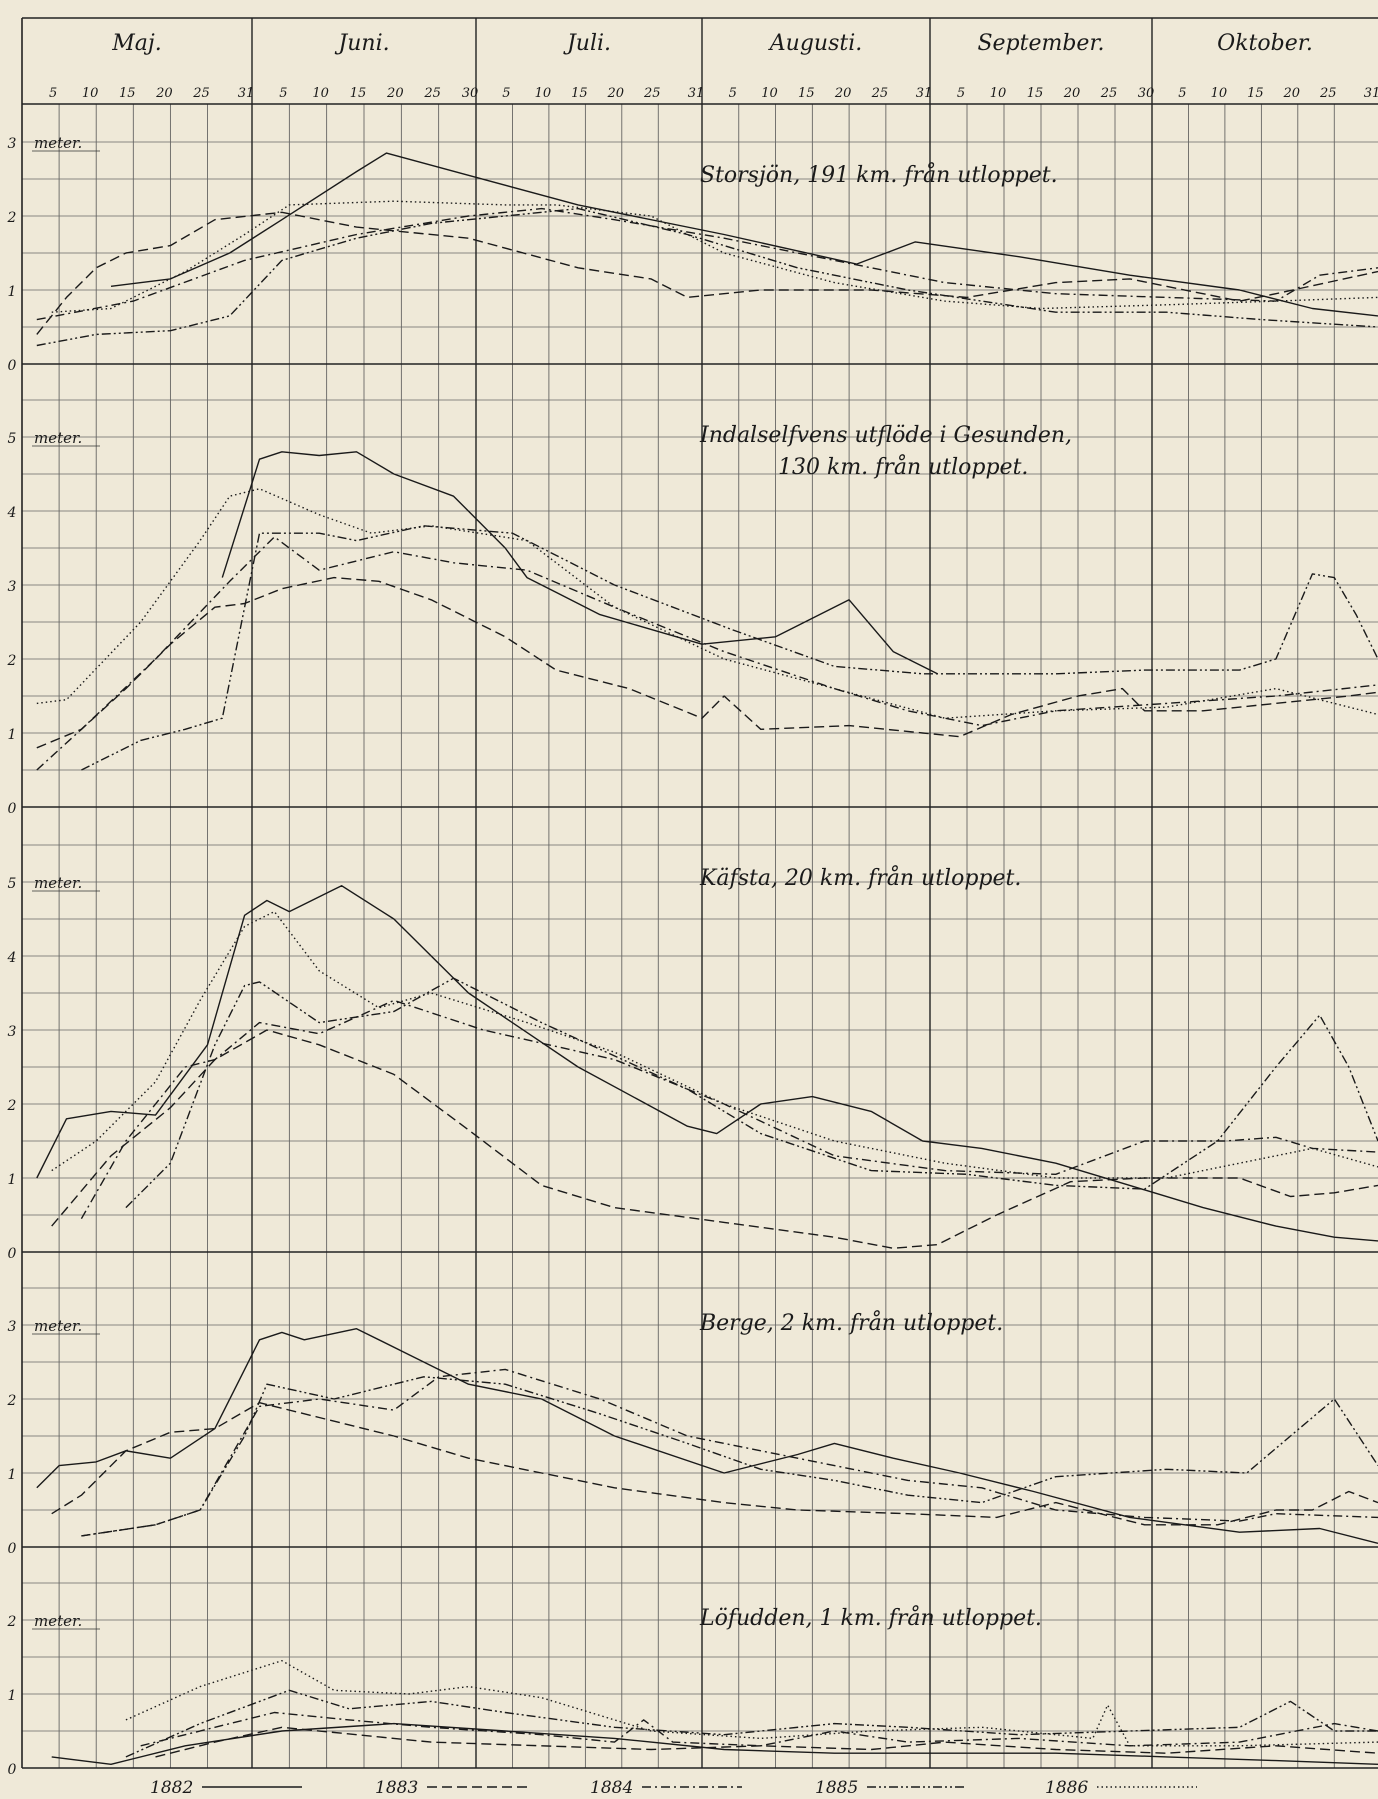 This screenshot has width=1378, height=1799. Describe the element at coordinates (851, 1322) in the screenshot. I see `panel-title: Berge, 2 km. från utloppet.` at that location.